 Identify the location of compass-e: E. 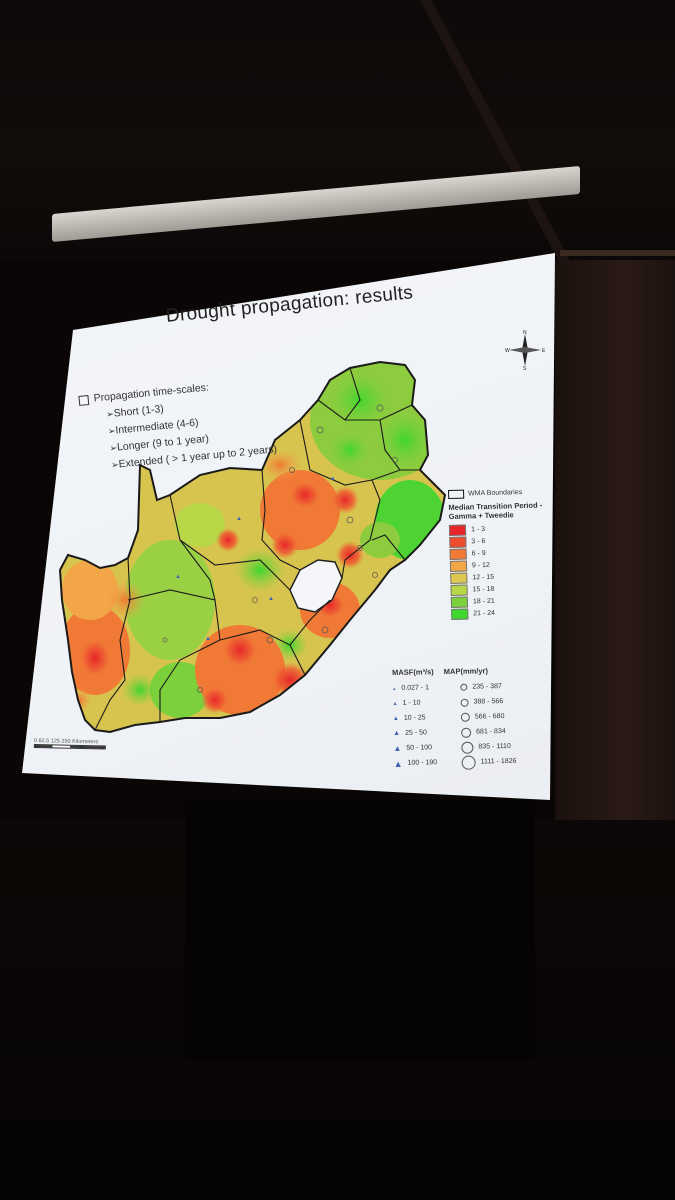
(543, 351).